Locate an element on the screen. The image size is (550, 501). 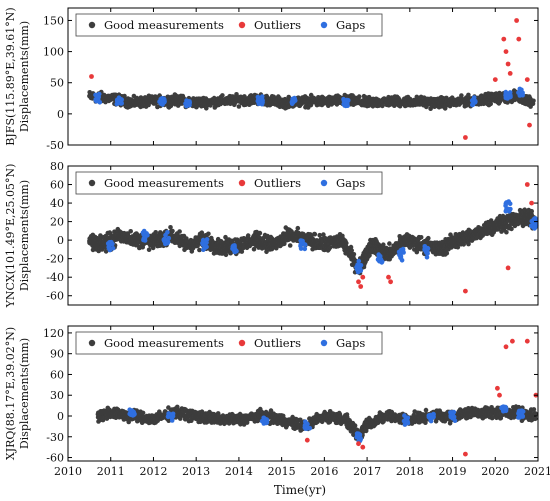
y-tick-label: 20 is located at coordinates (57, 222).